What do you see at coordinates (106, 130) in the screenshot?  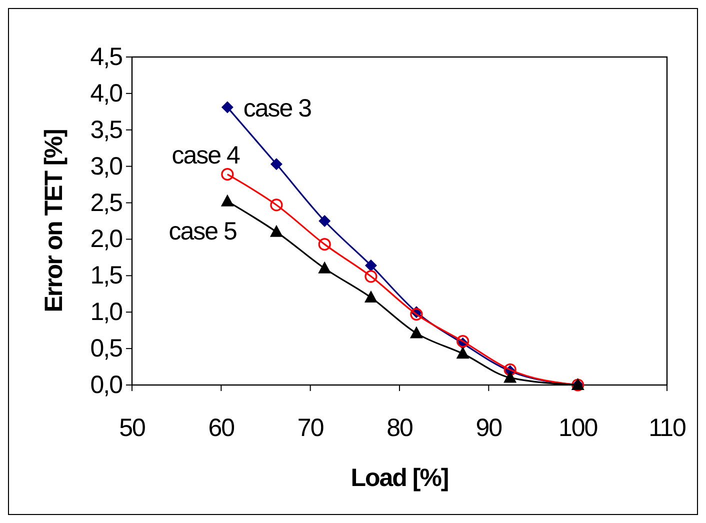 I see `y-tick-label: 3,5` at bounding box center [106, 130].